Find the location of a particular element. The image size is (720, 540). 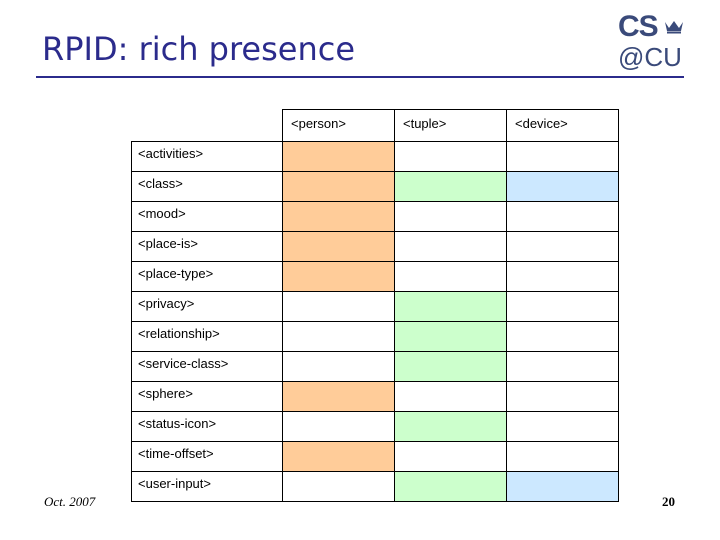

row-label: <user-input> is located at coordinates (207, 486).